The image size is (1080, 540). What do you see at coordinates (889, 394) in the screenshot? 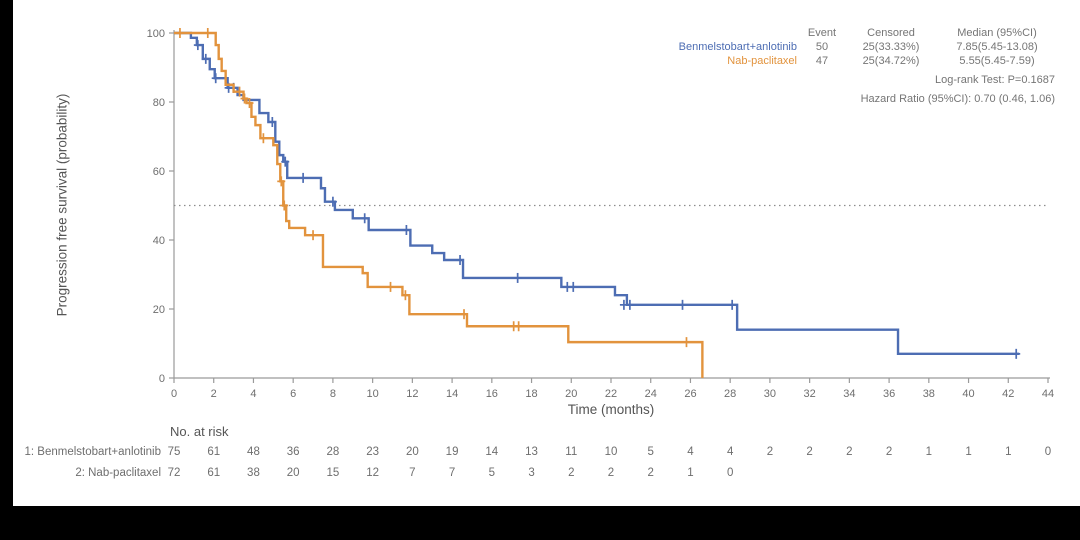
I see `x-tick-label: 36` at bounding box center [889, 394].